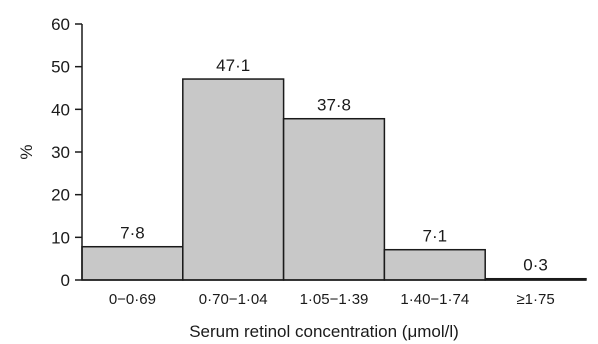 The width and height of the screenshot is (598, 344). Describe the element at coordinates (26, 151) in the screenshot. I see `y-axis-title: %` at that location.